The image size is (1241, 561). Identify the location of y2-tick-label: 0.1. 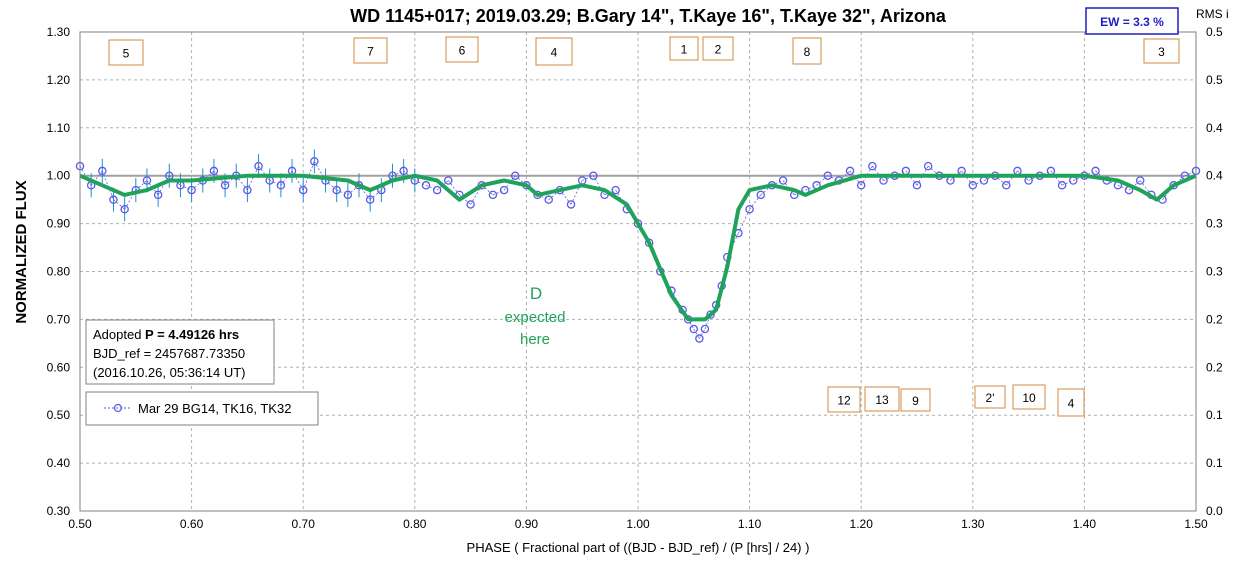
(1214, 463).